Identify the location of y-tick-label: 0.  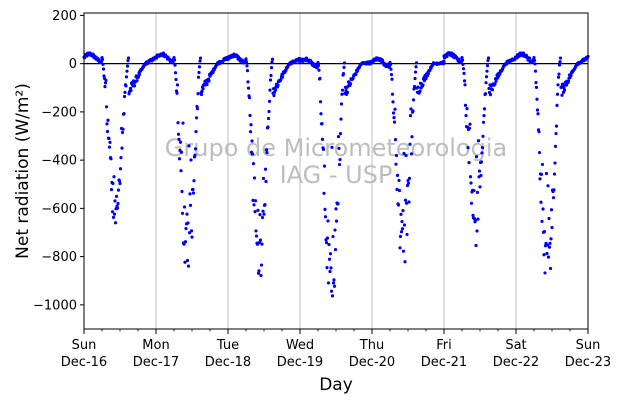
(73, 64).